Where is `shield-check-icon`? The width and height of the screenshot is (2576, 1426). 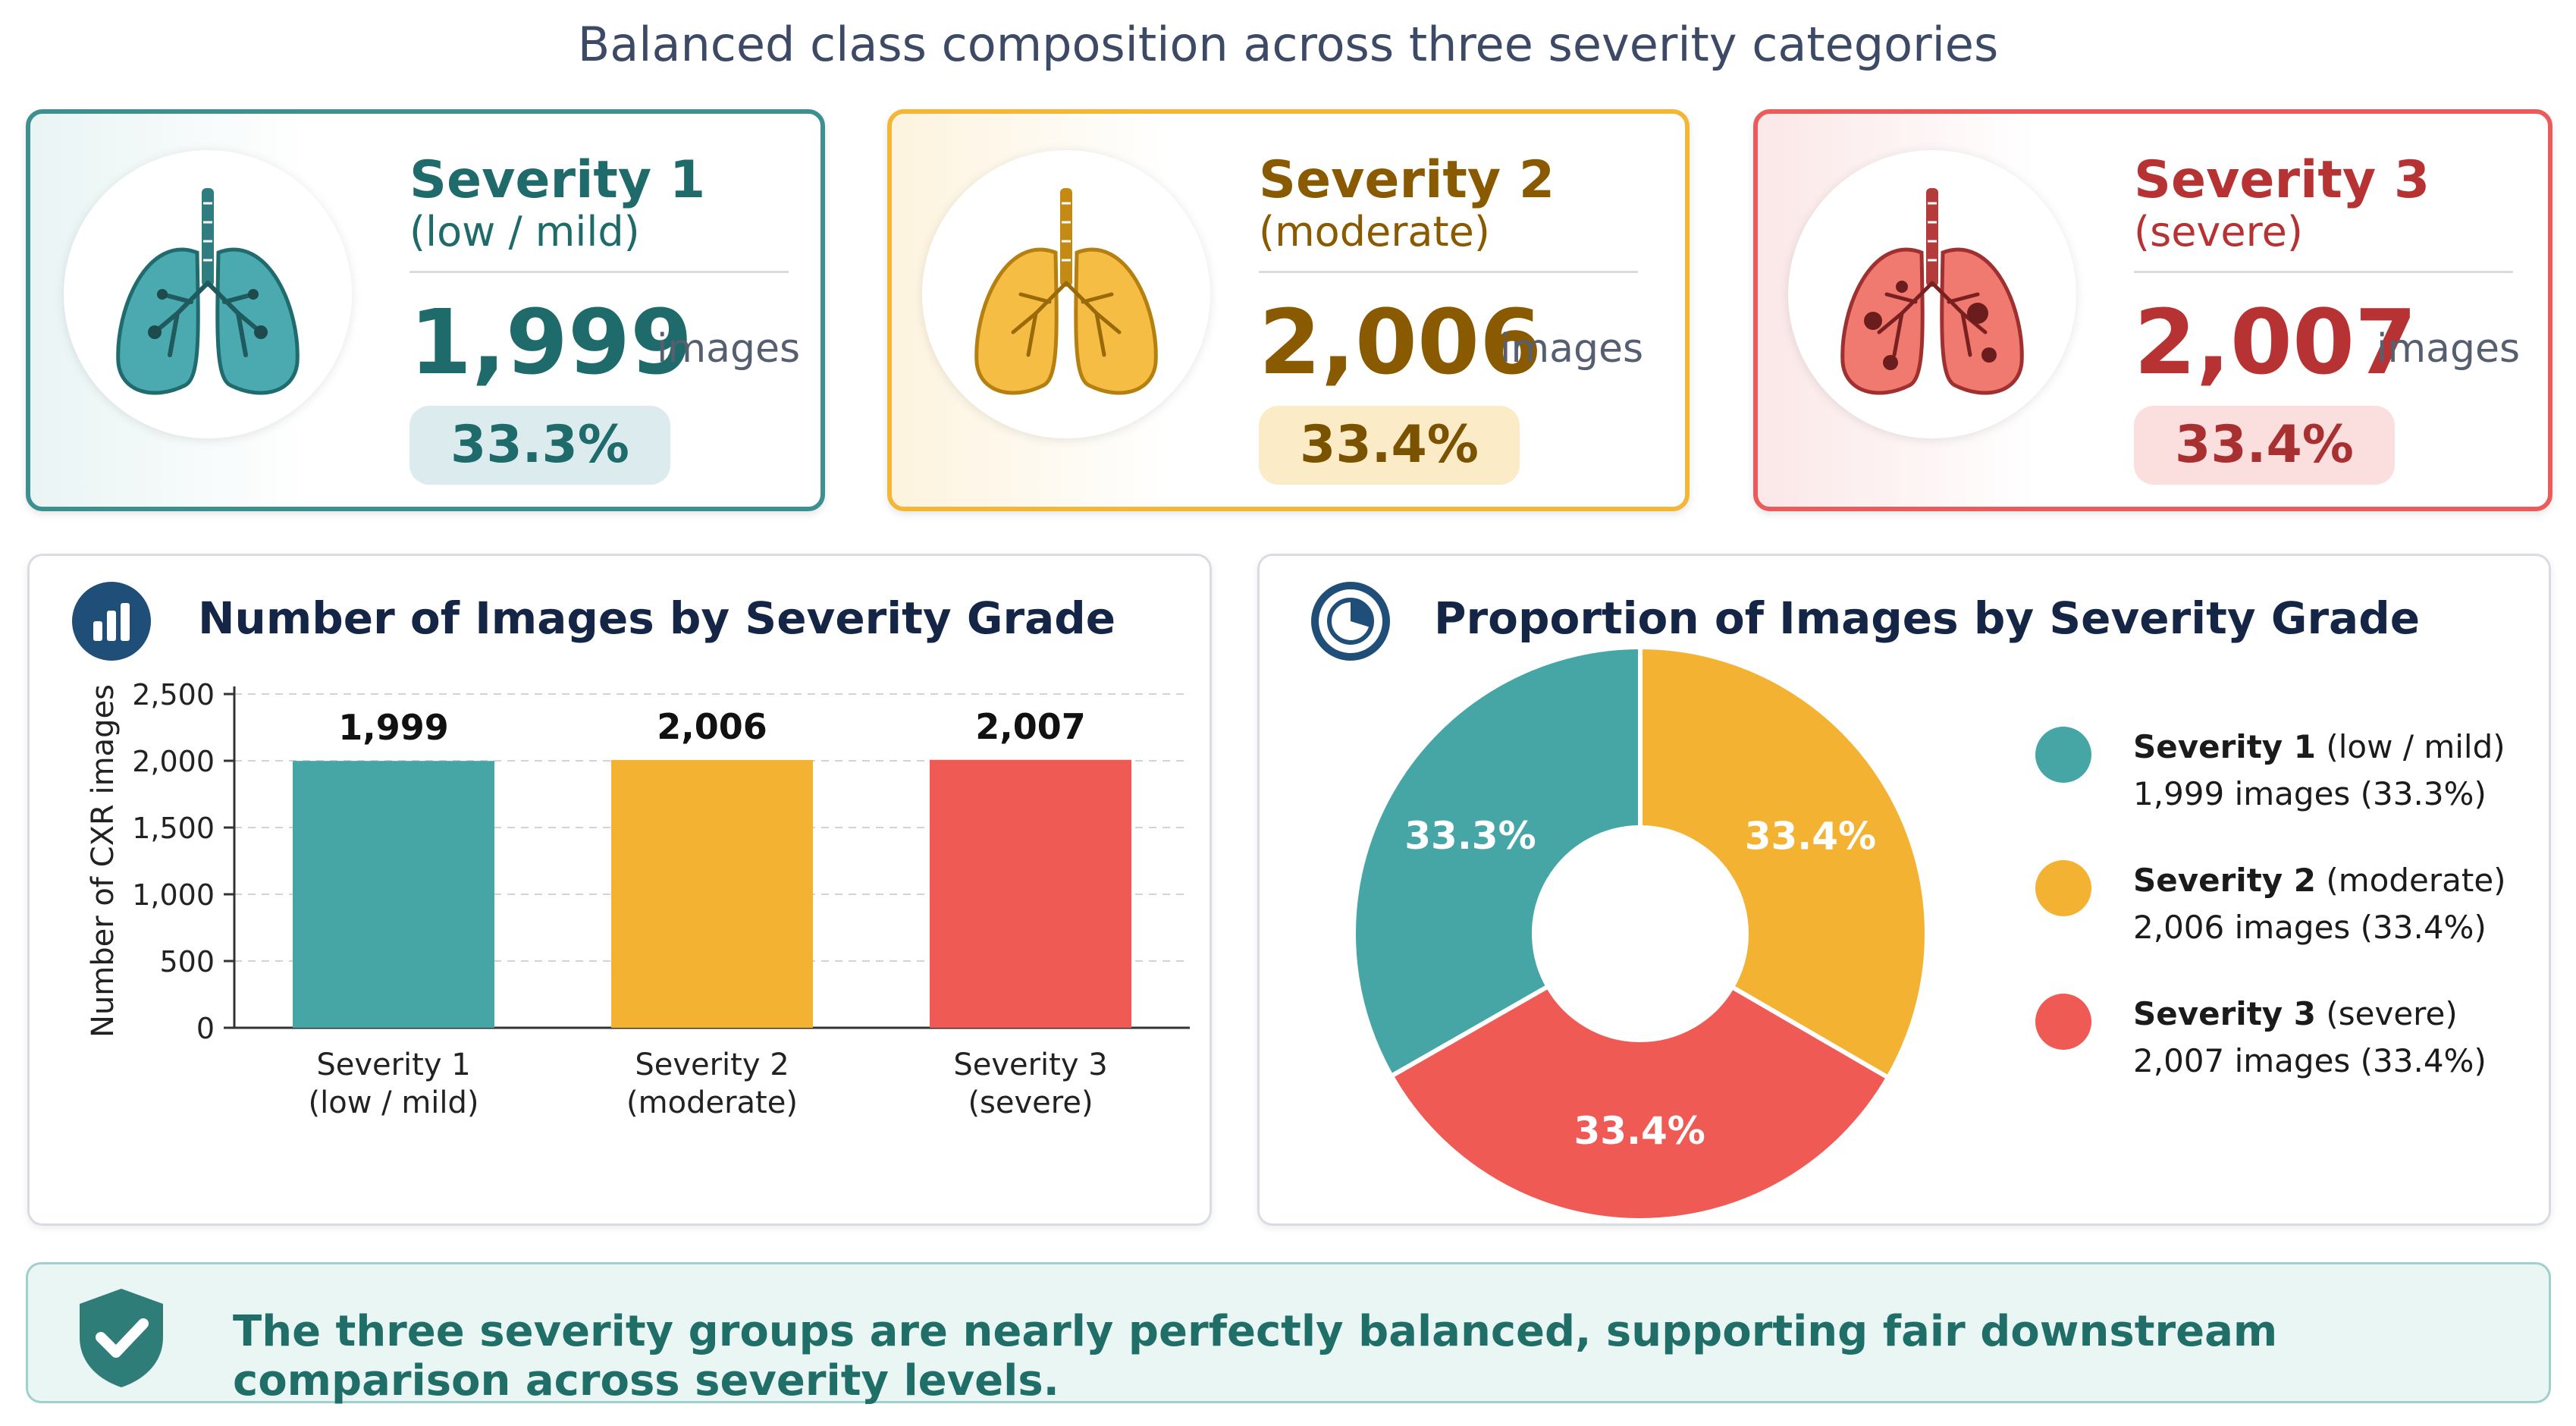
shield-check-icon is located at coordinates (121, 1338).